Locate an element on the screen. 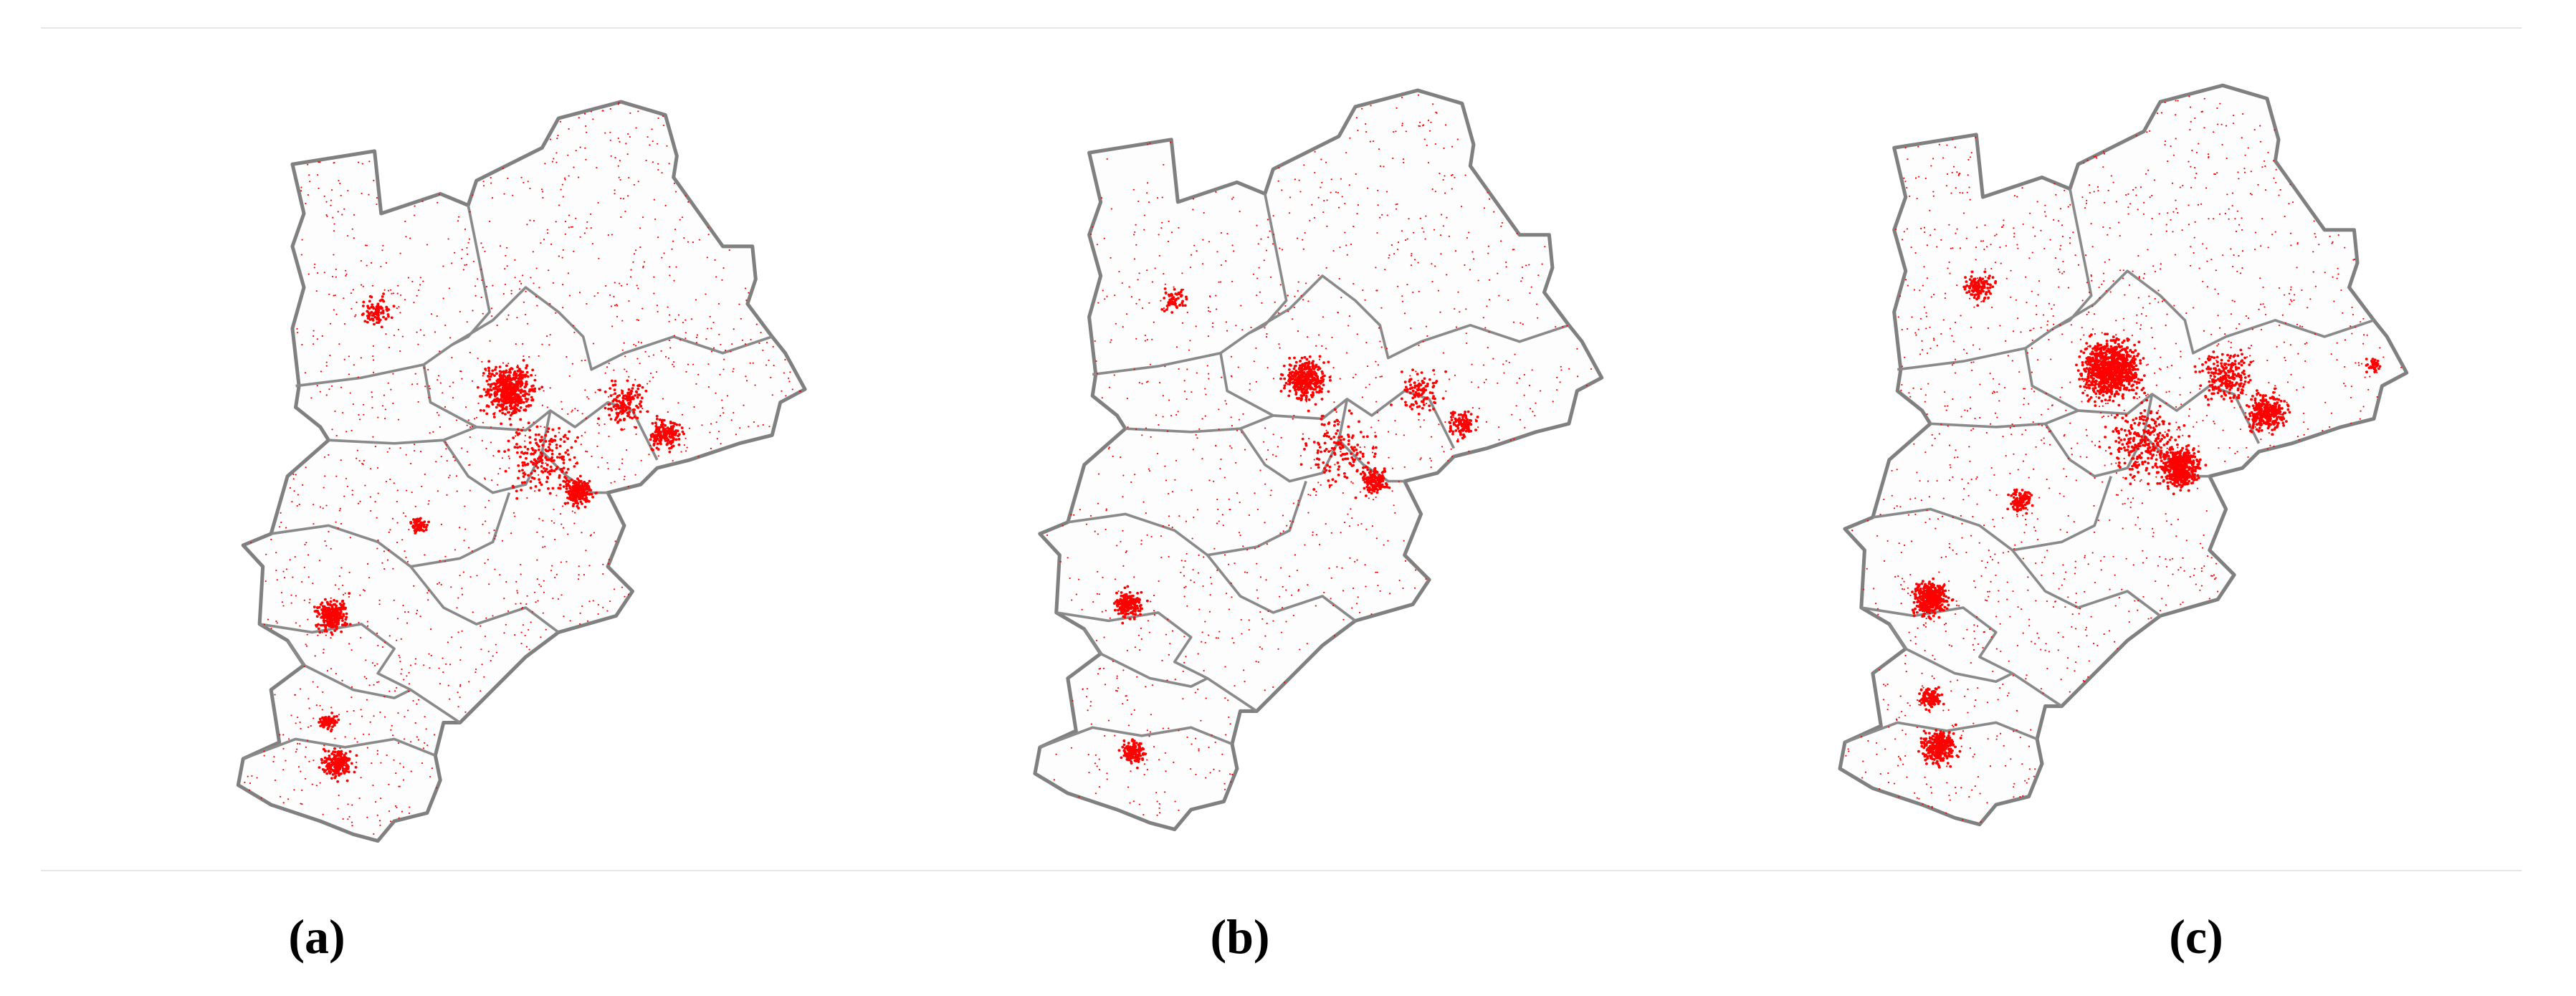  panel-label: (b) is located at coordinates (1239, 937).